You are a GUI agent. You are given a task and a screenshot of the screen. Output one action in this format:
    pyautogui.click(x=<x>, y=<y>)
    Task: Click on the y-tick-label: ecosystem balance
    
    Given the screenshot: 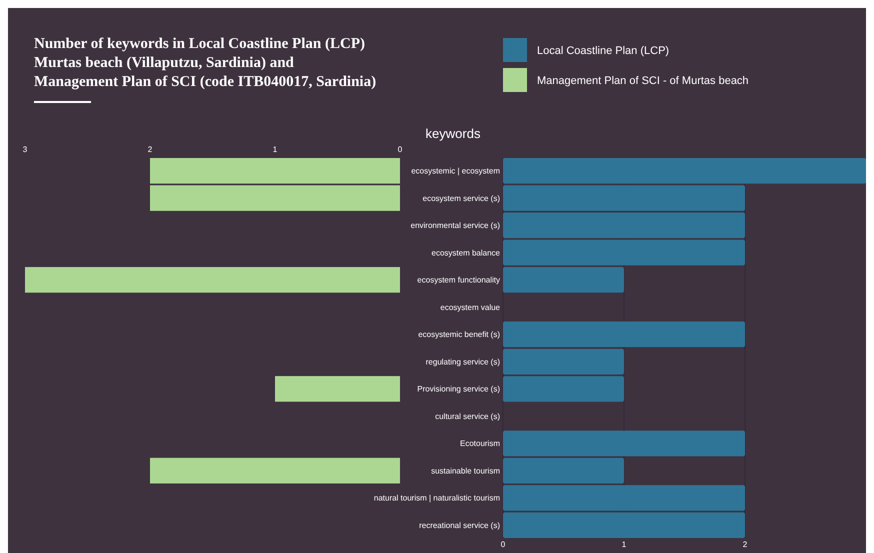 What is the action you would take?
    pyautogui.click(x=466, y=253)
    